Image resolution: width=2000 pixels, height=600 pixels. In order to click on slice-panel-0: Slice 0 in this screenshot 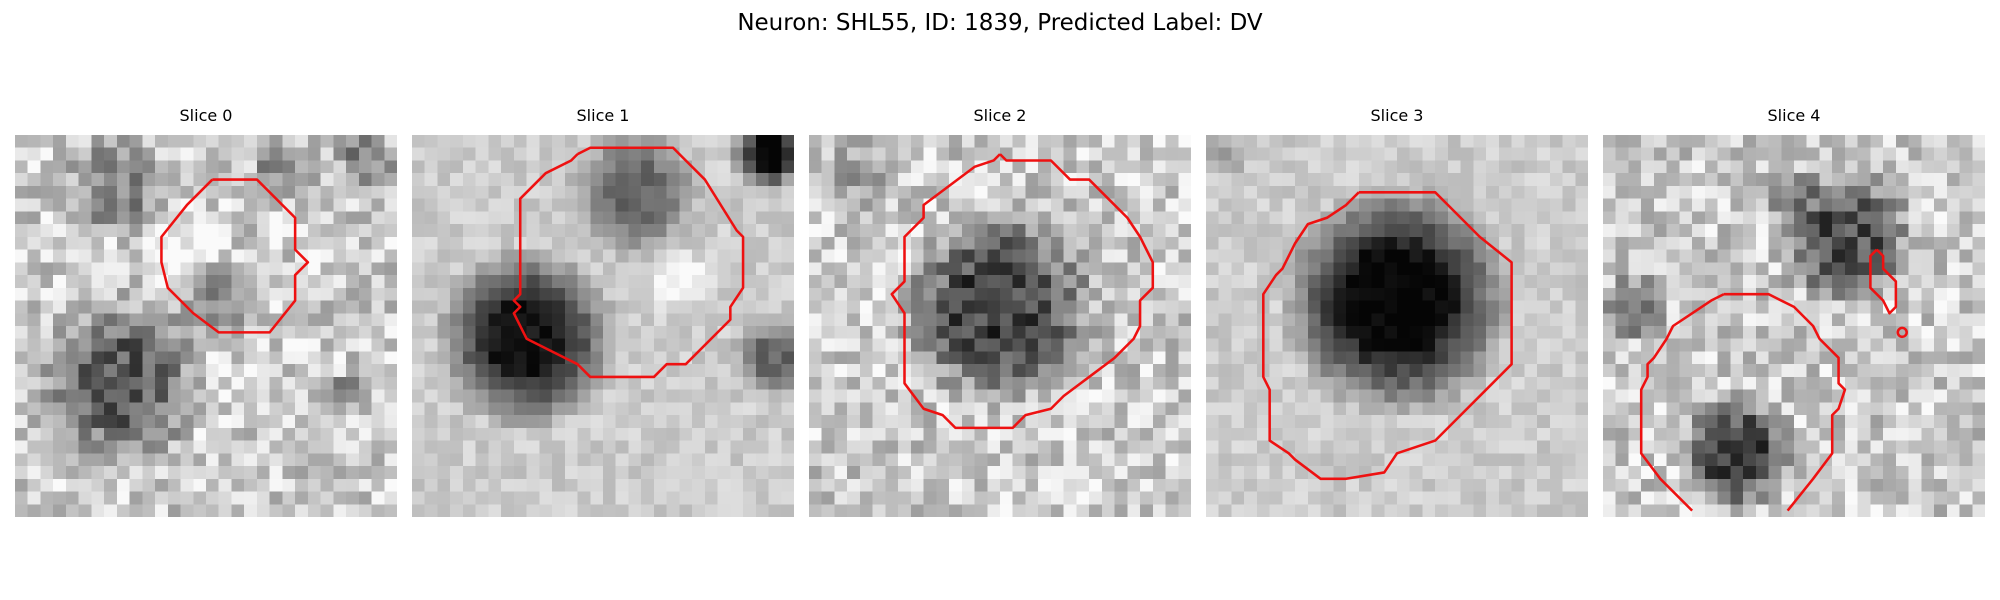, I will do `click(206, 313)`.